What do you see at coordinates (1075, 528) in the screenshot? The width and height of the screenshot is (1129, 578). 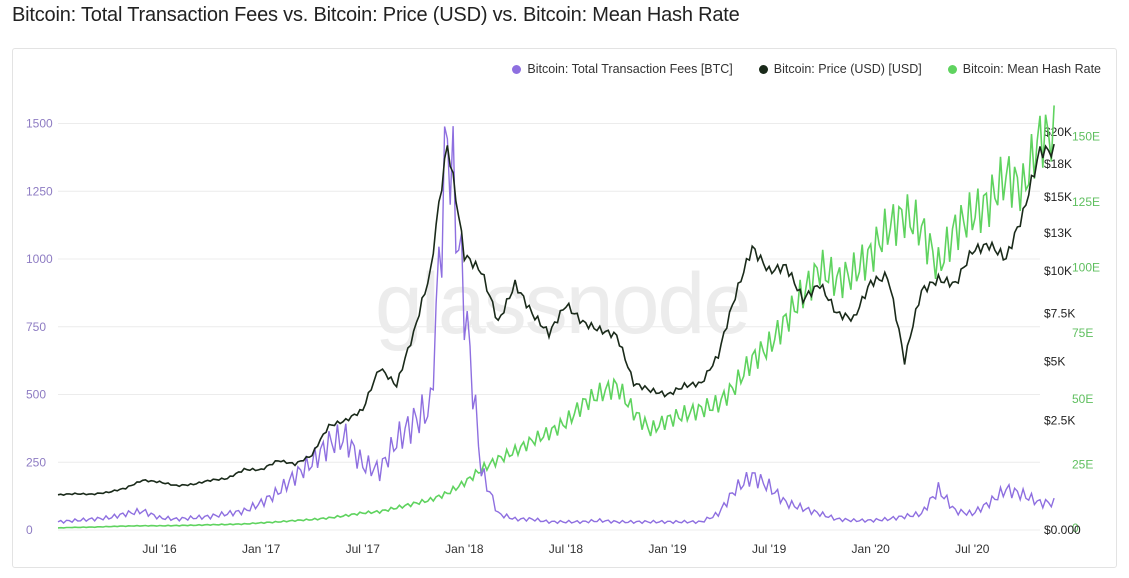 I see `y-tick-label-hashrate-zero: 0` at bounding box center [1075, 528].